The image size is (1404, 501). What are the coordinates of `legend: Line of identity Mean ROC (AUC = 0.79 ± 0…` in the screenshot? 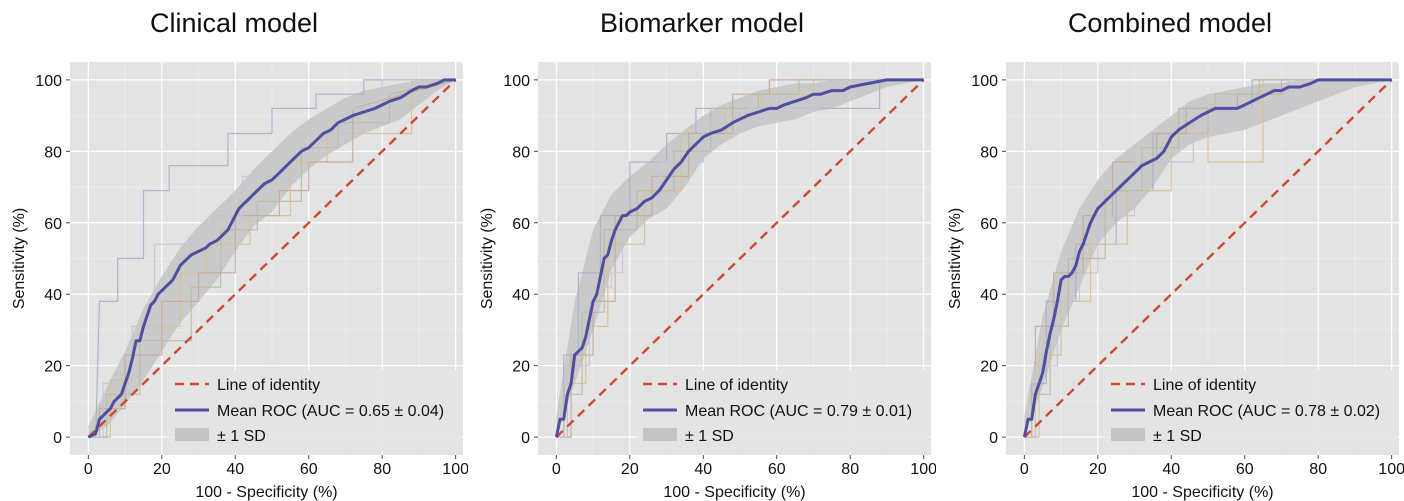 It's located at (783, 411).